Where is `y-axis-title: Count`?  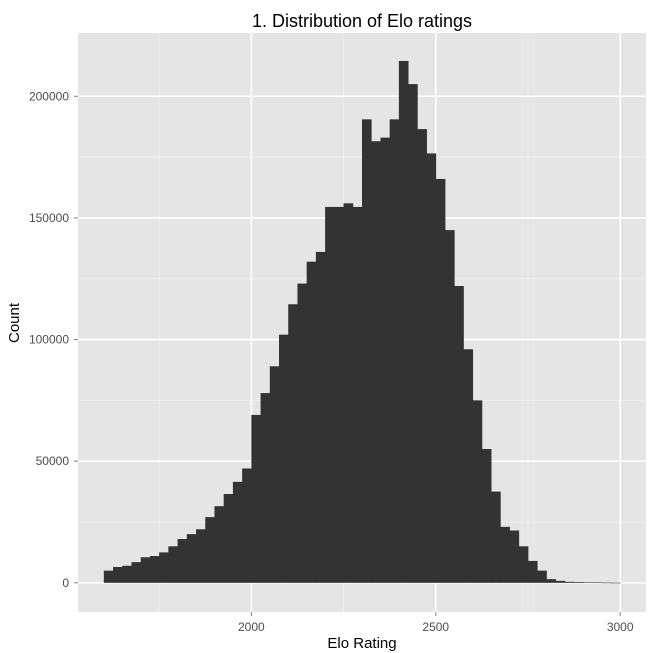
y-axis-title: Count is located at coordinates (14, 322).